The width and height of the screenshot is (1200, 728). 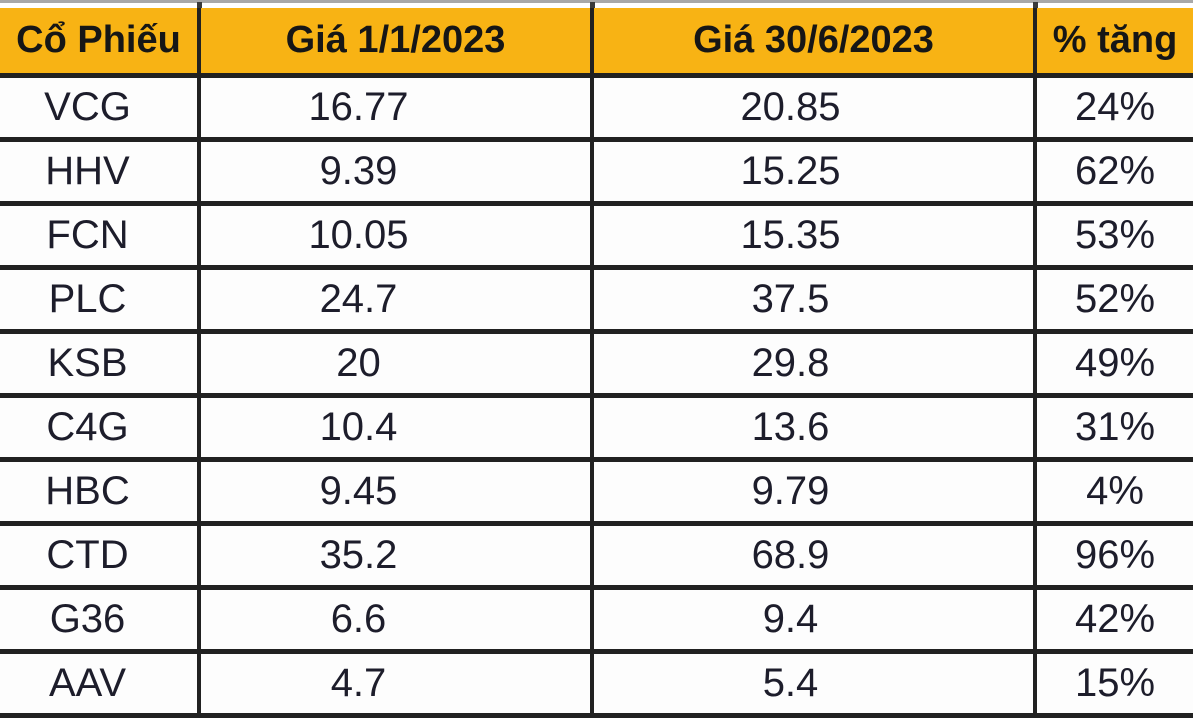 What do you see at coordinates (100, 43) in the screenshot?
I see `header-cell-ticker: Cổ Phiếu` at bounding box center [100, 43].